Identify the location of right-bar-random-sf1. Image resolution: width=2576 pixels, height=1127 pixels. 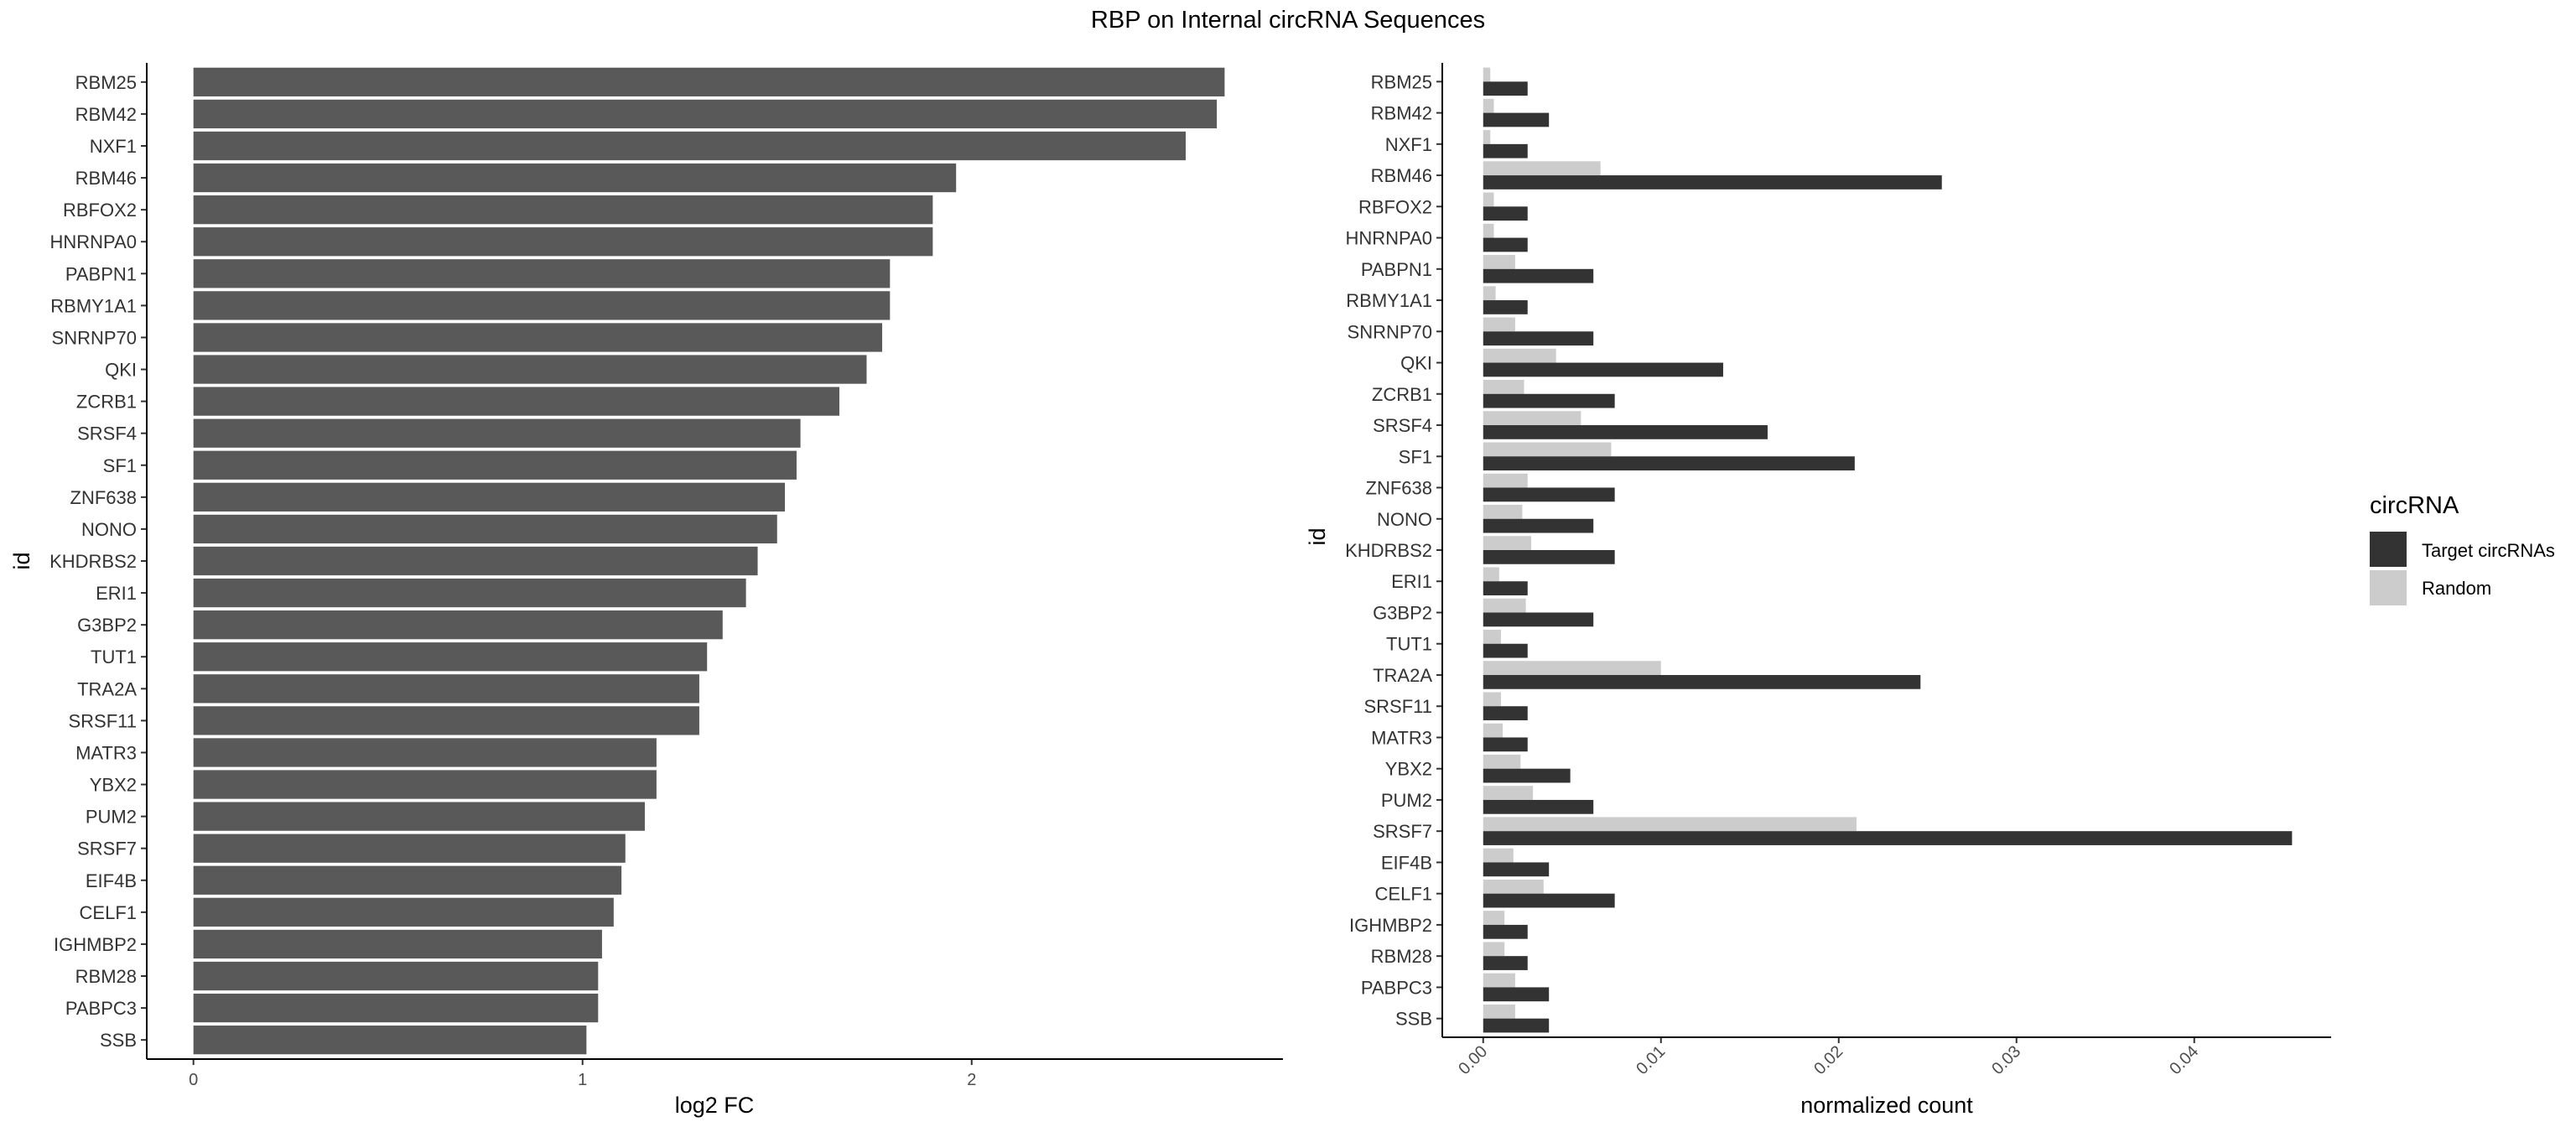
(1547, 449).